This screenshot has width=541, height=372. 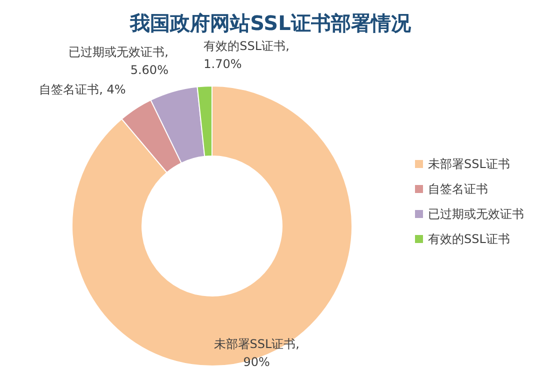 I want to click on legend-label: 有效的SSL证书, so click(x=469, y=239).